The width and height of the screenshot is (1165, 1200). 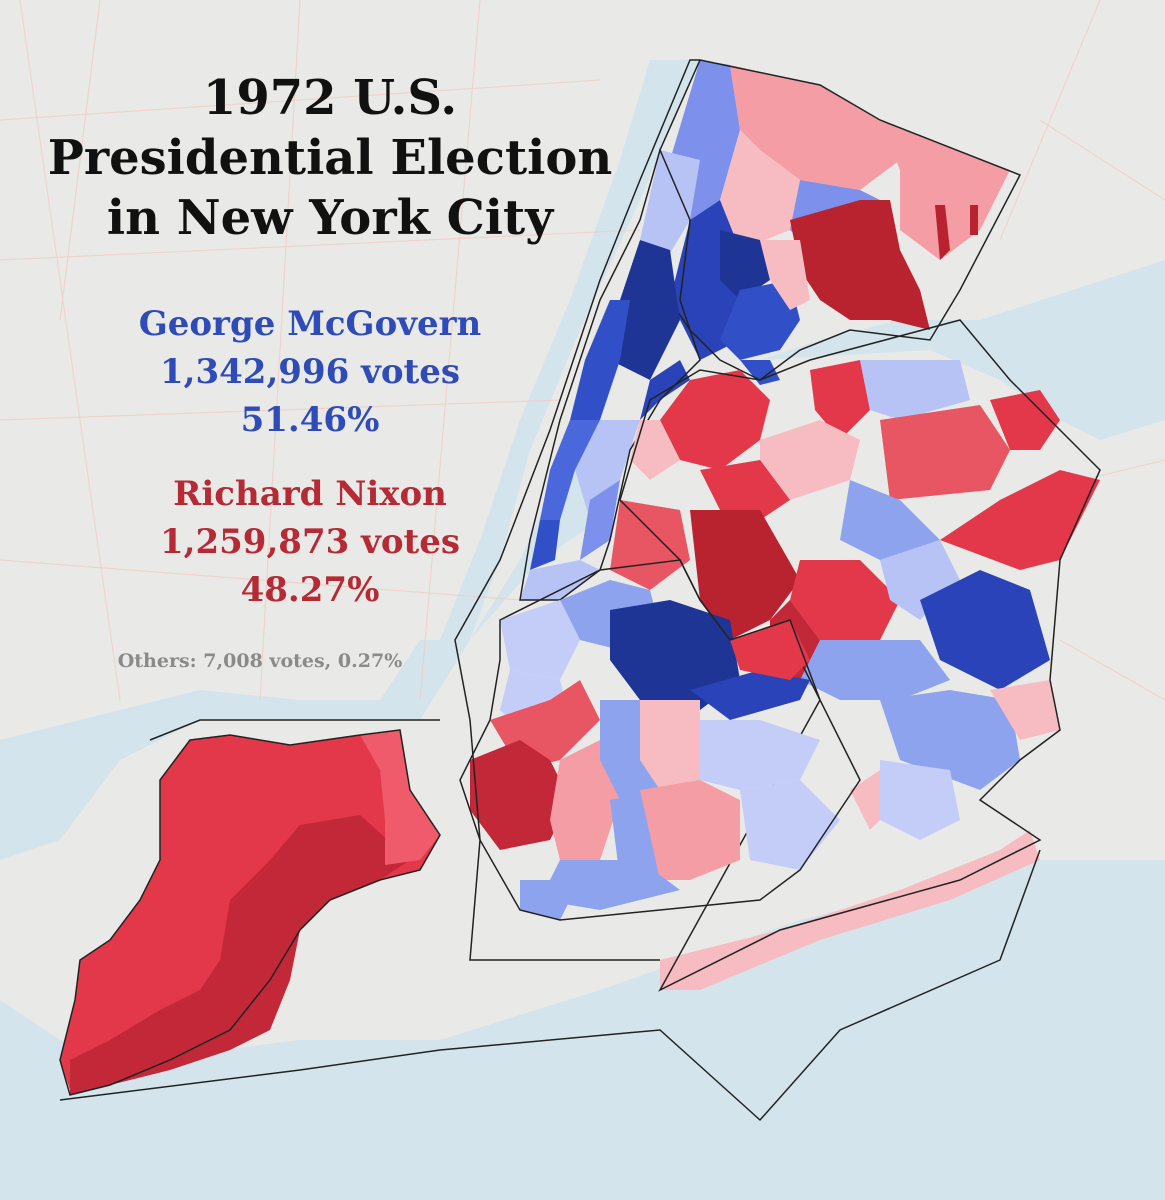 What do you see at coordinates (890, 520) in the screenshot?
I see `district-qn-fresh-meadows` at bounding box center [890, 520].